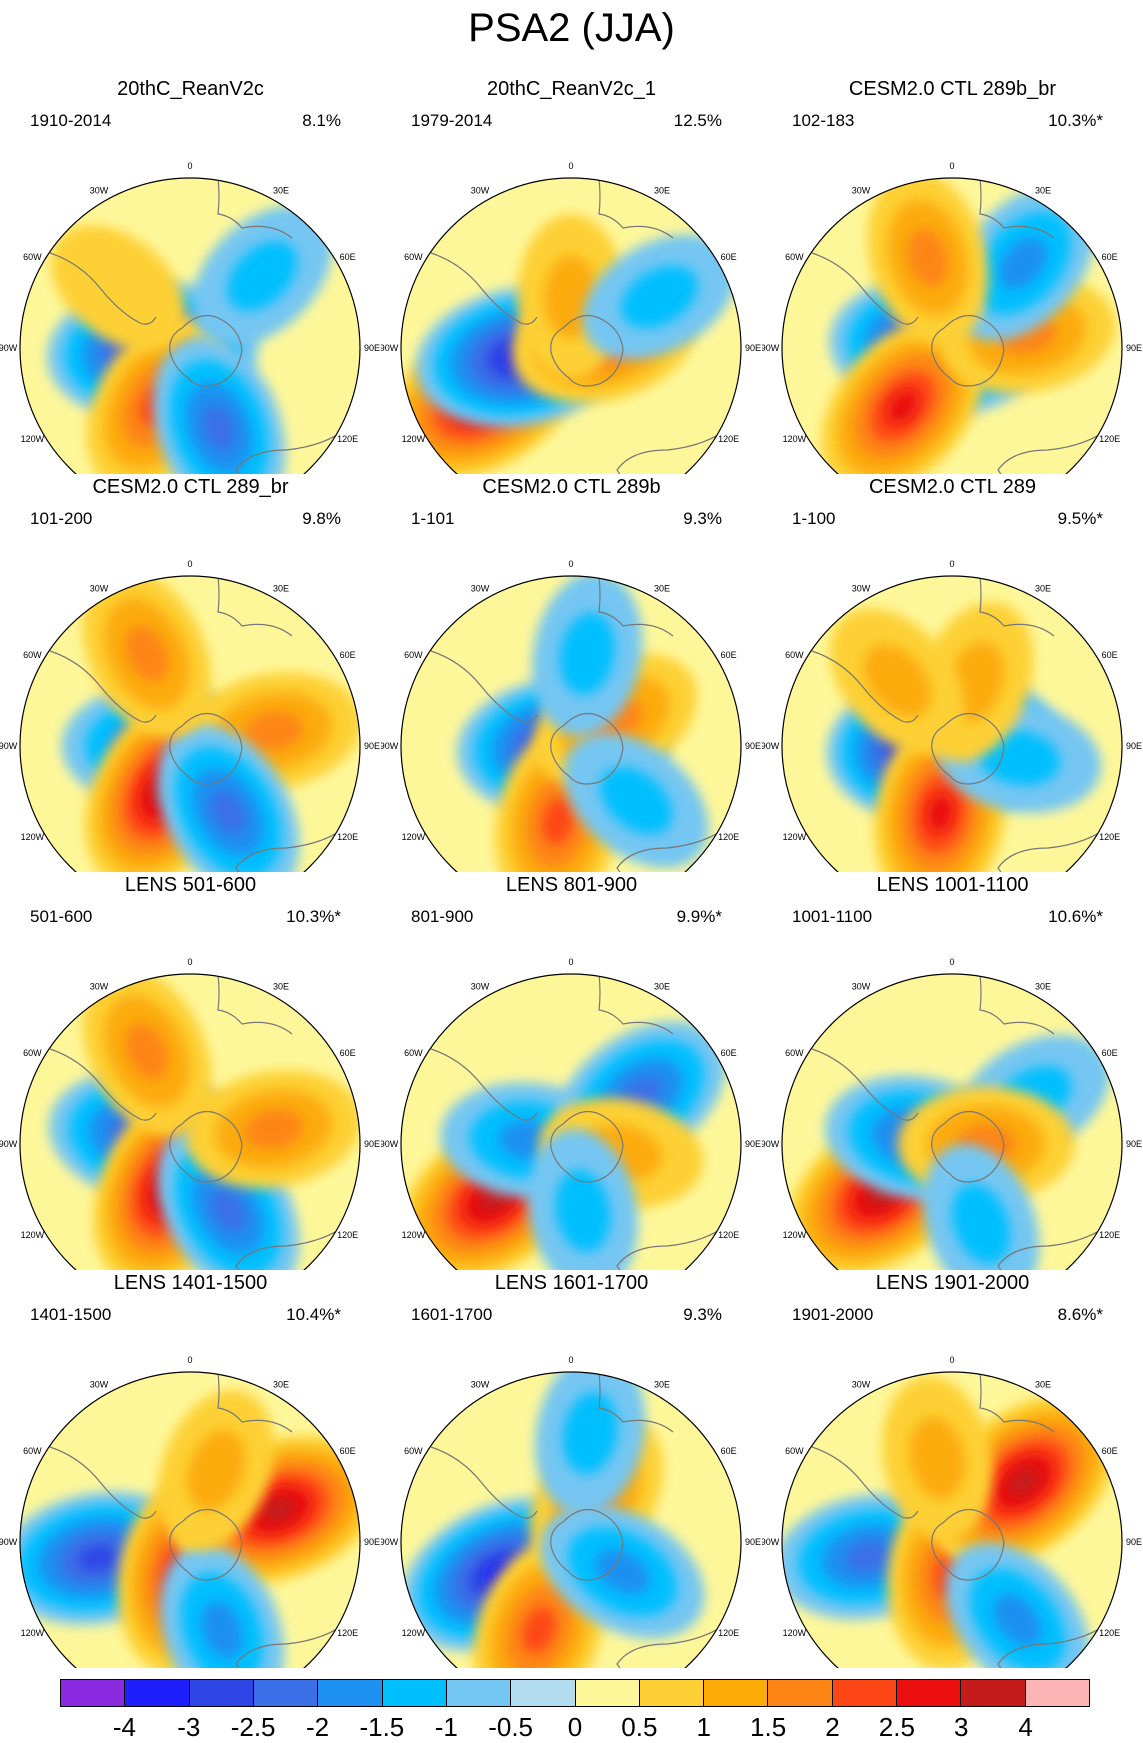 The width and height of the screenshot is (1143, 1743). I want to click on panel-title: CESM2.0 CTL 289b, so click(571, 487).